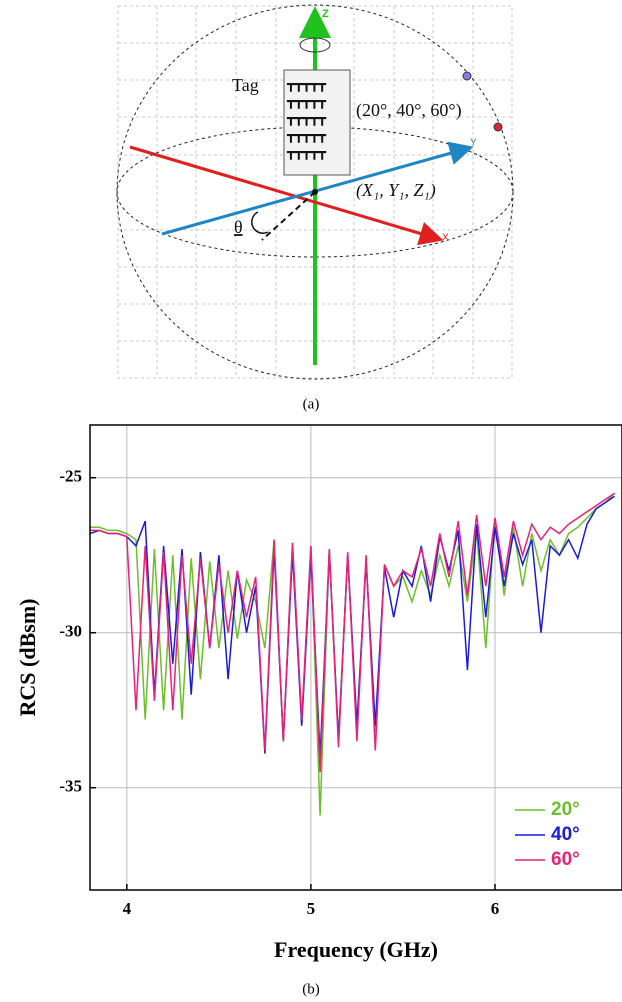 Image resolution: width=622 pixels, height=1002 pixels. Describe the element at coordinates (245, 85) in the screenshot. I see `tag-label: Tag` at that location.